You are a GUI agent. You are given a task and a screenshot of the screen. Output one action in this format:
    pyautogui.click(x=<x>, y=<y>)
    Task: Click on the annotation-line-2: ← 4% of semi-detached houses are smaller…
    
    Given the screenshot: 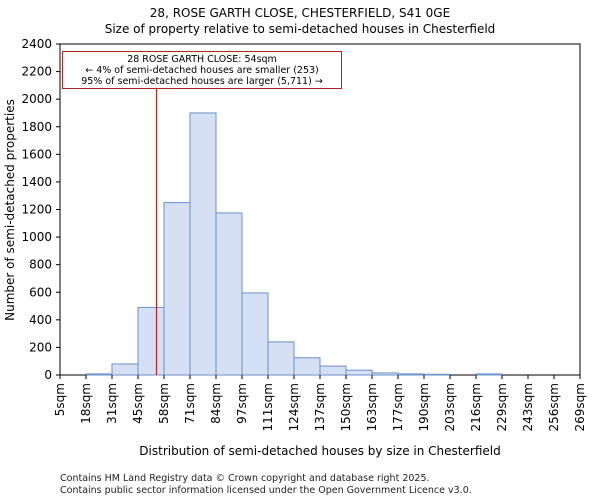 What is the action you would take?
    pyautogui.click(x=202, y=70)
    